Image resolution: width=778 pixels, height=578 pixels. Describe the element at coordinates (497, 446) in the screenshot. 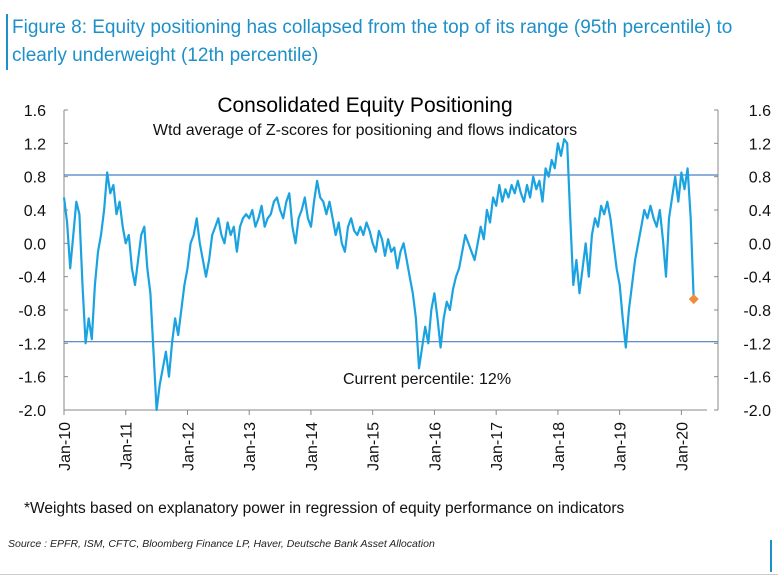

I see `x-axis-tick-label: Jan-17` at that location.